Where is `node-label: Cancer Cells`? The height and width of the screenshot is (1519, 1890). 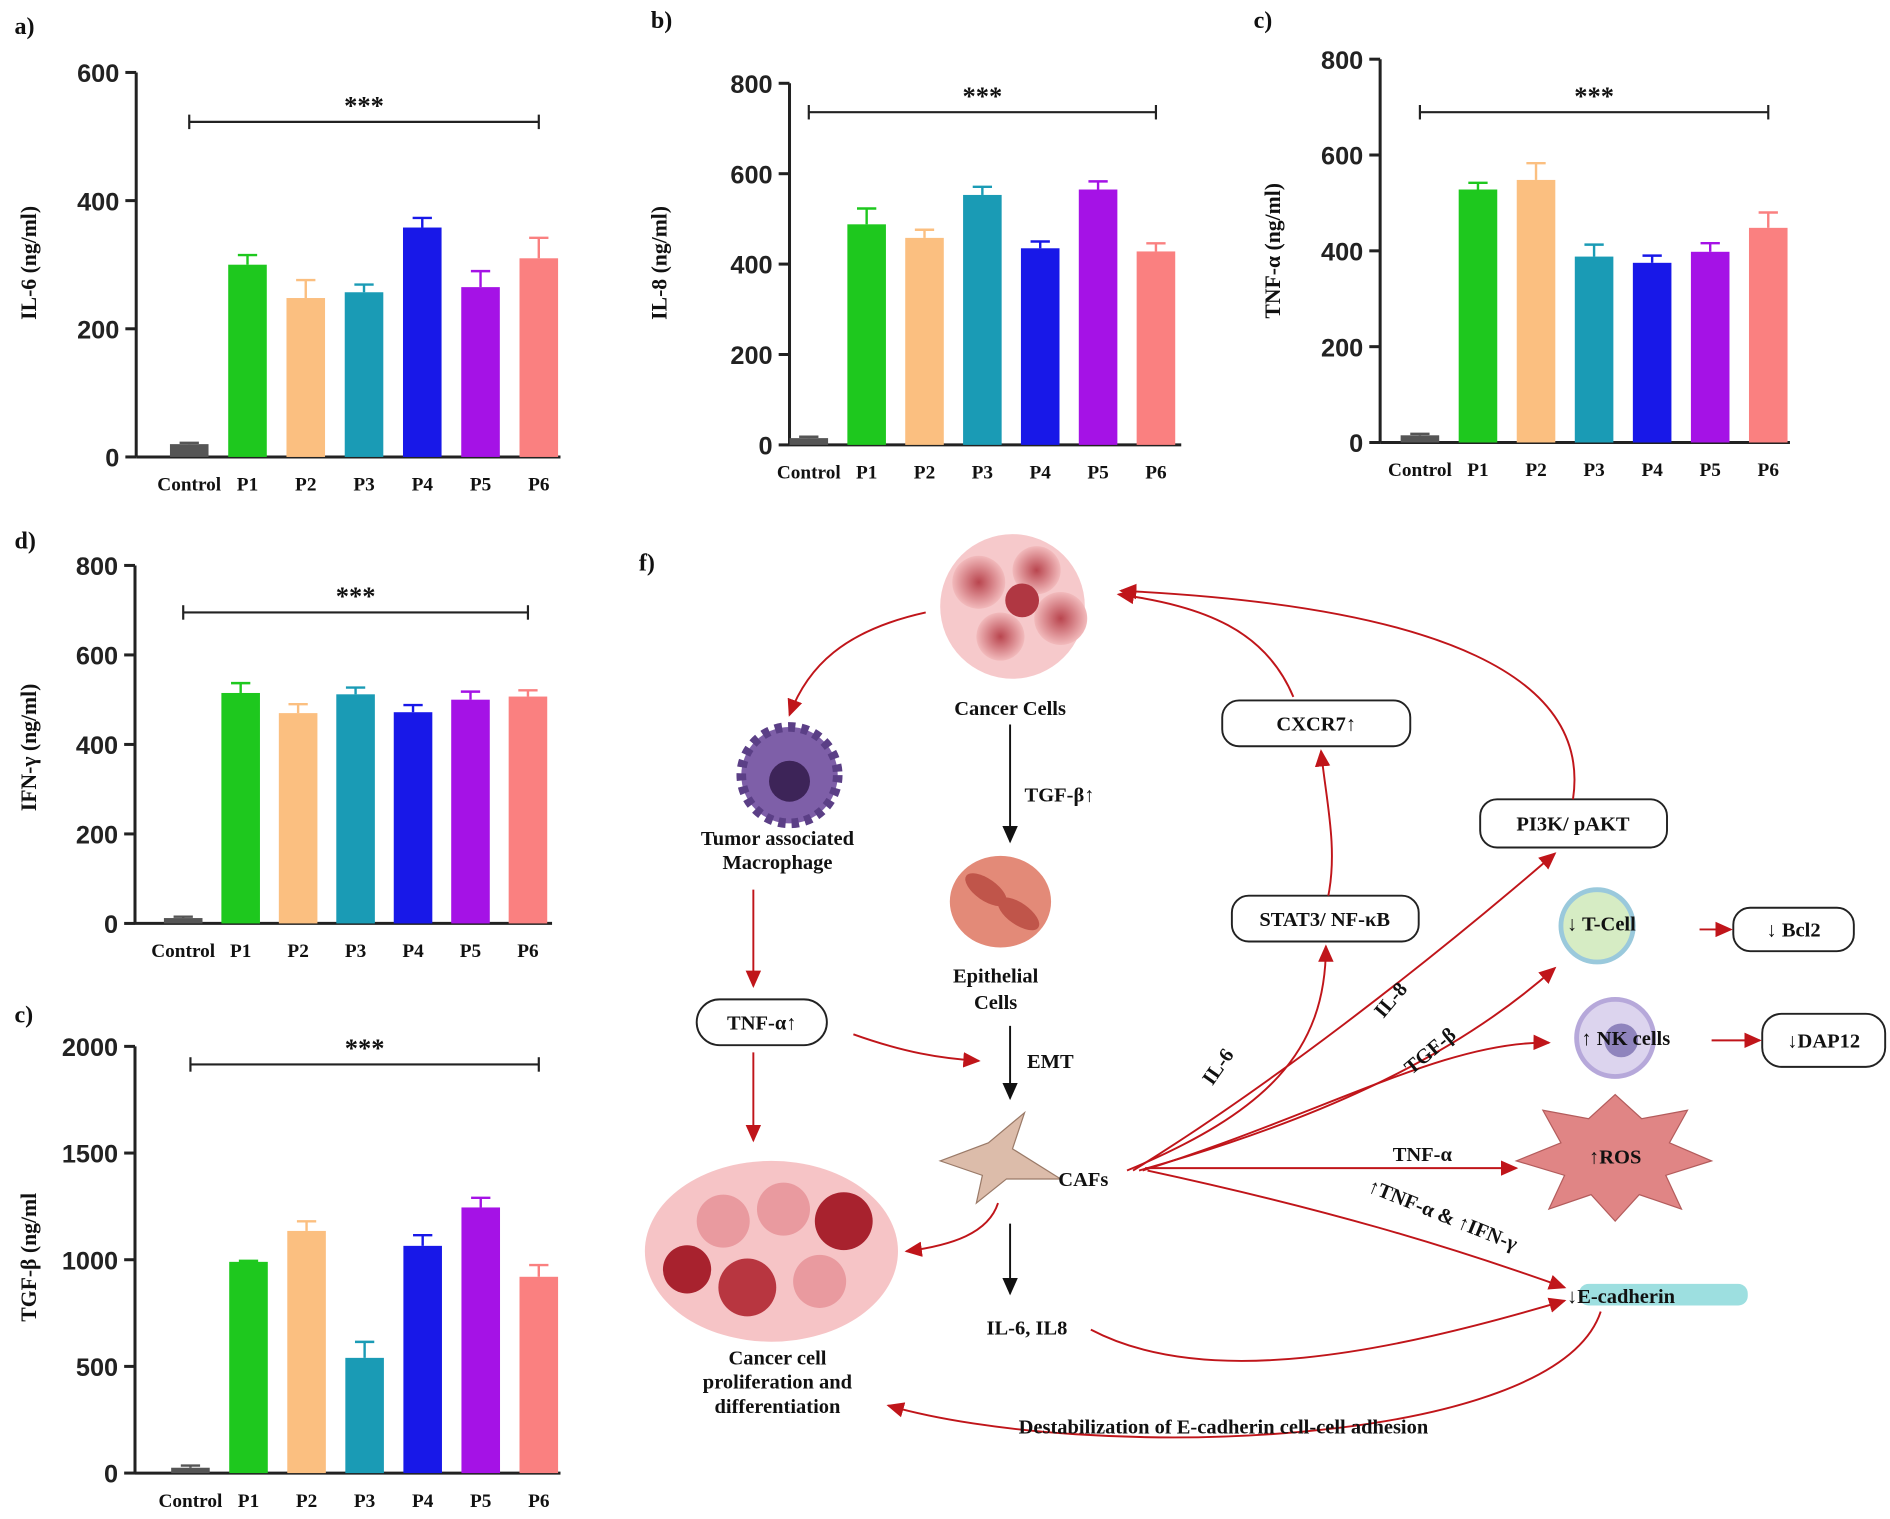 node-label: Cancer Cells is located at coordinates (1010, 709).